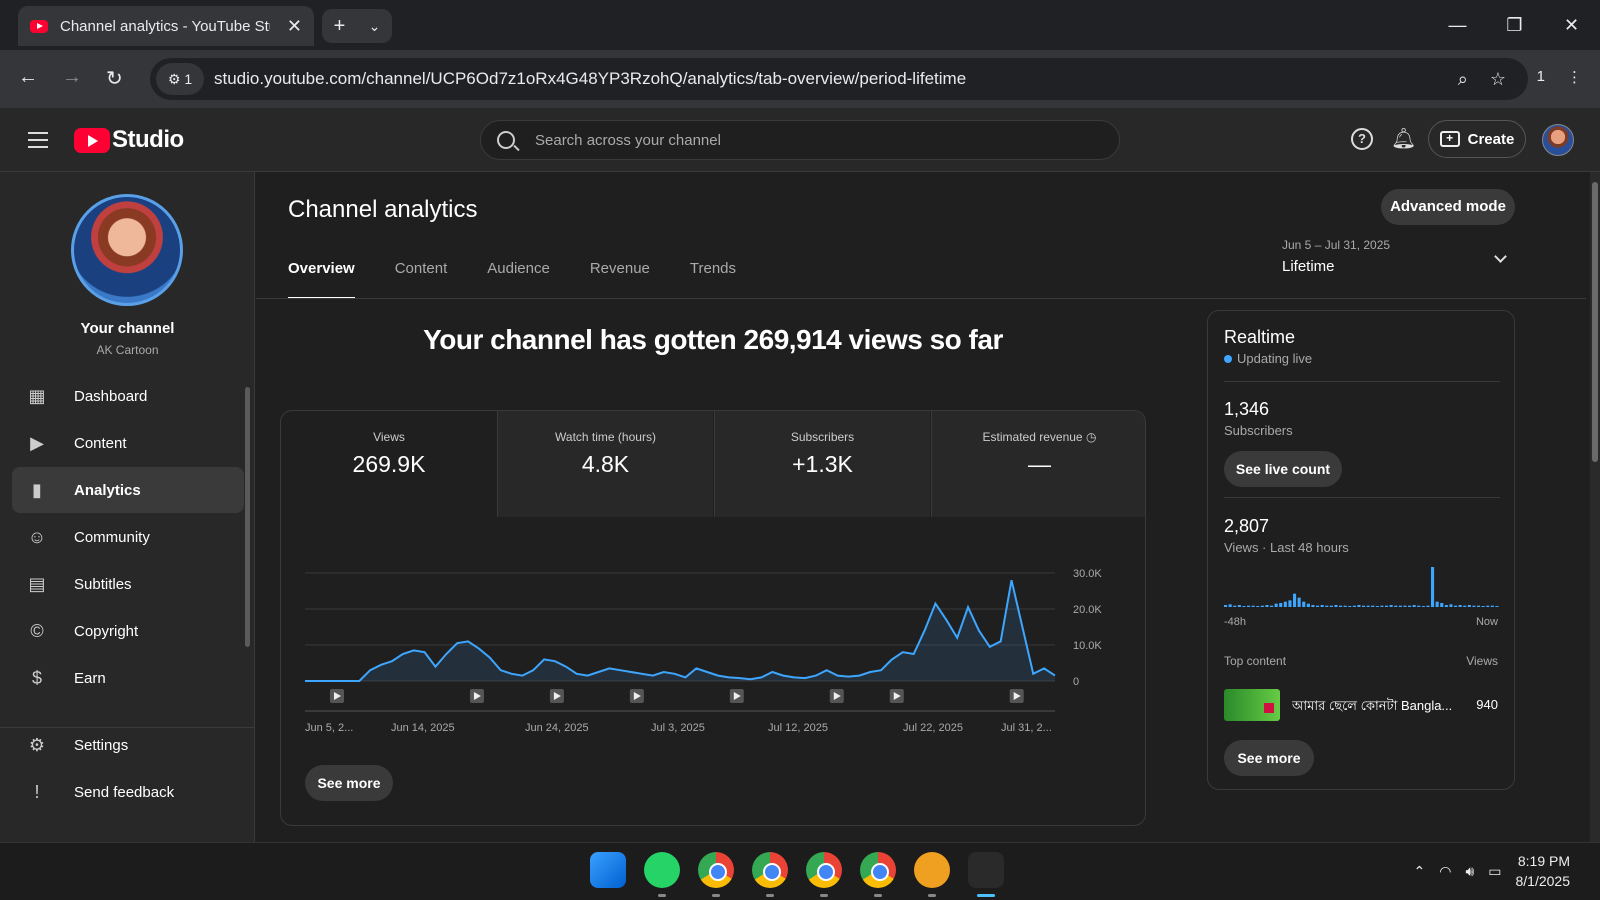 The height and width of the screenshot is (900, 1600). I want to click on notifications-bell-icon: 🔔︎, so click(1404, 139).